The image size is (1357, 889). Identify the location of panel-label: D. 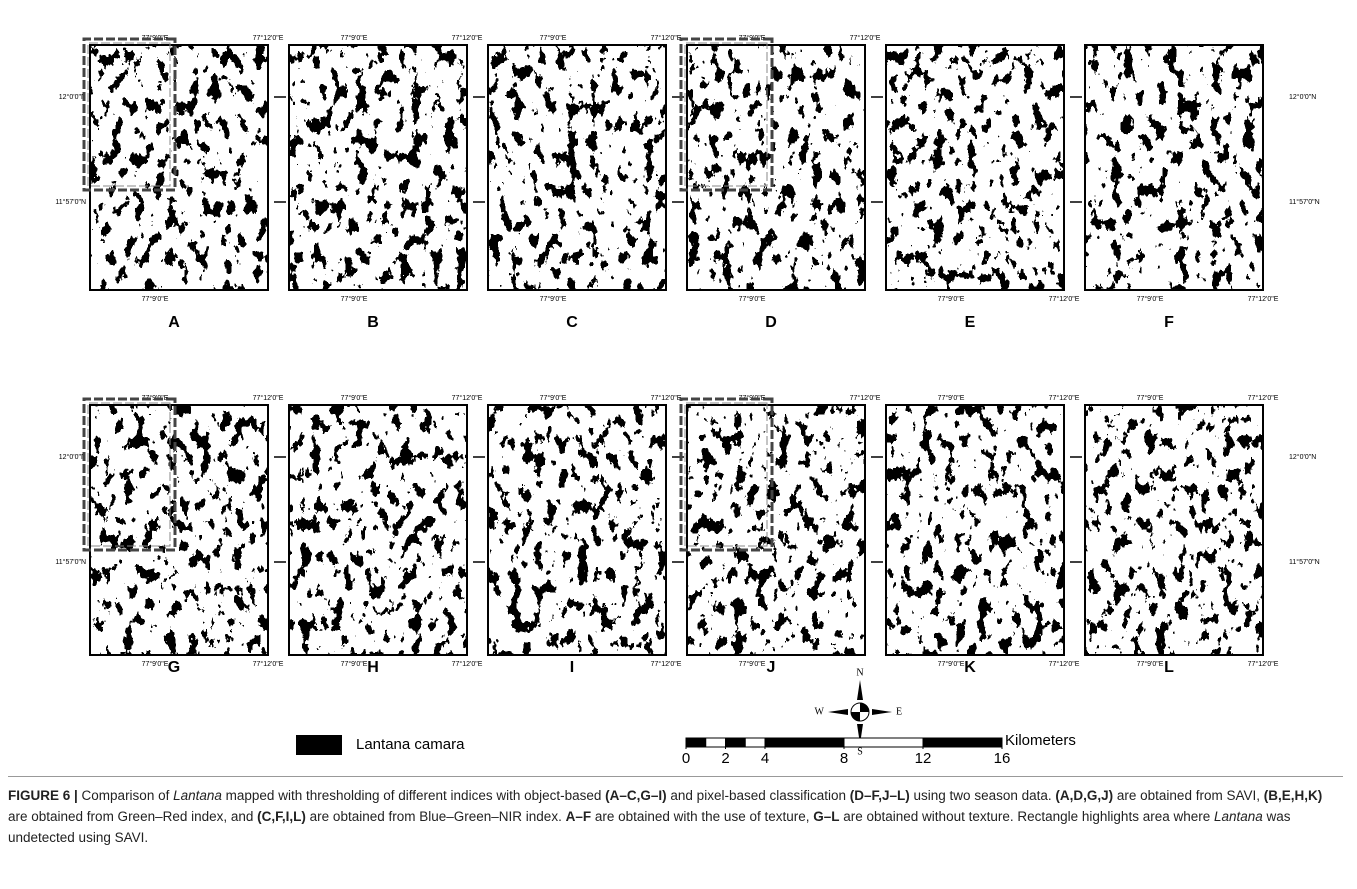
(771, 322).